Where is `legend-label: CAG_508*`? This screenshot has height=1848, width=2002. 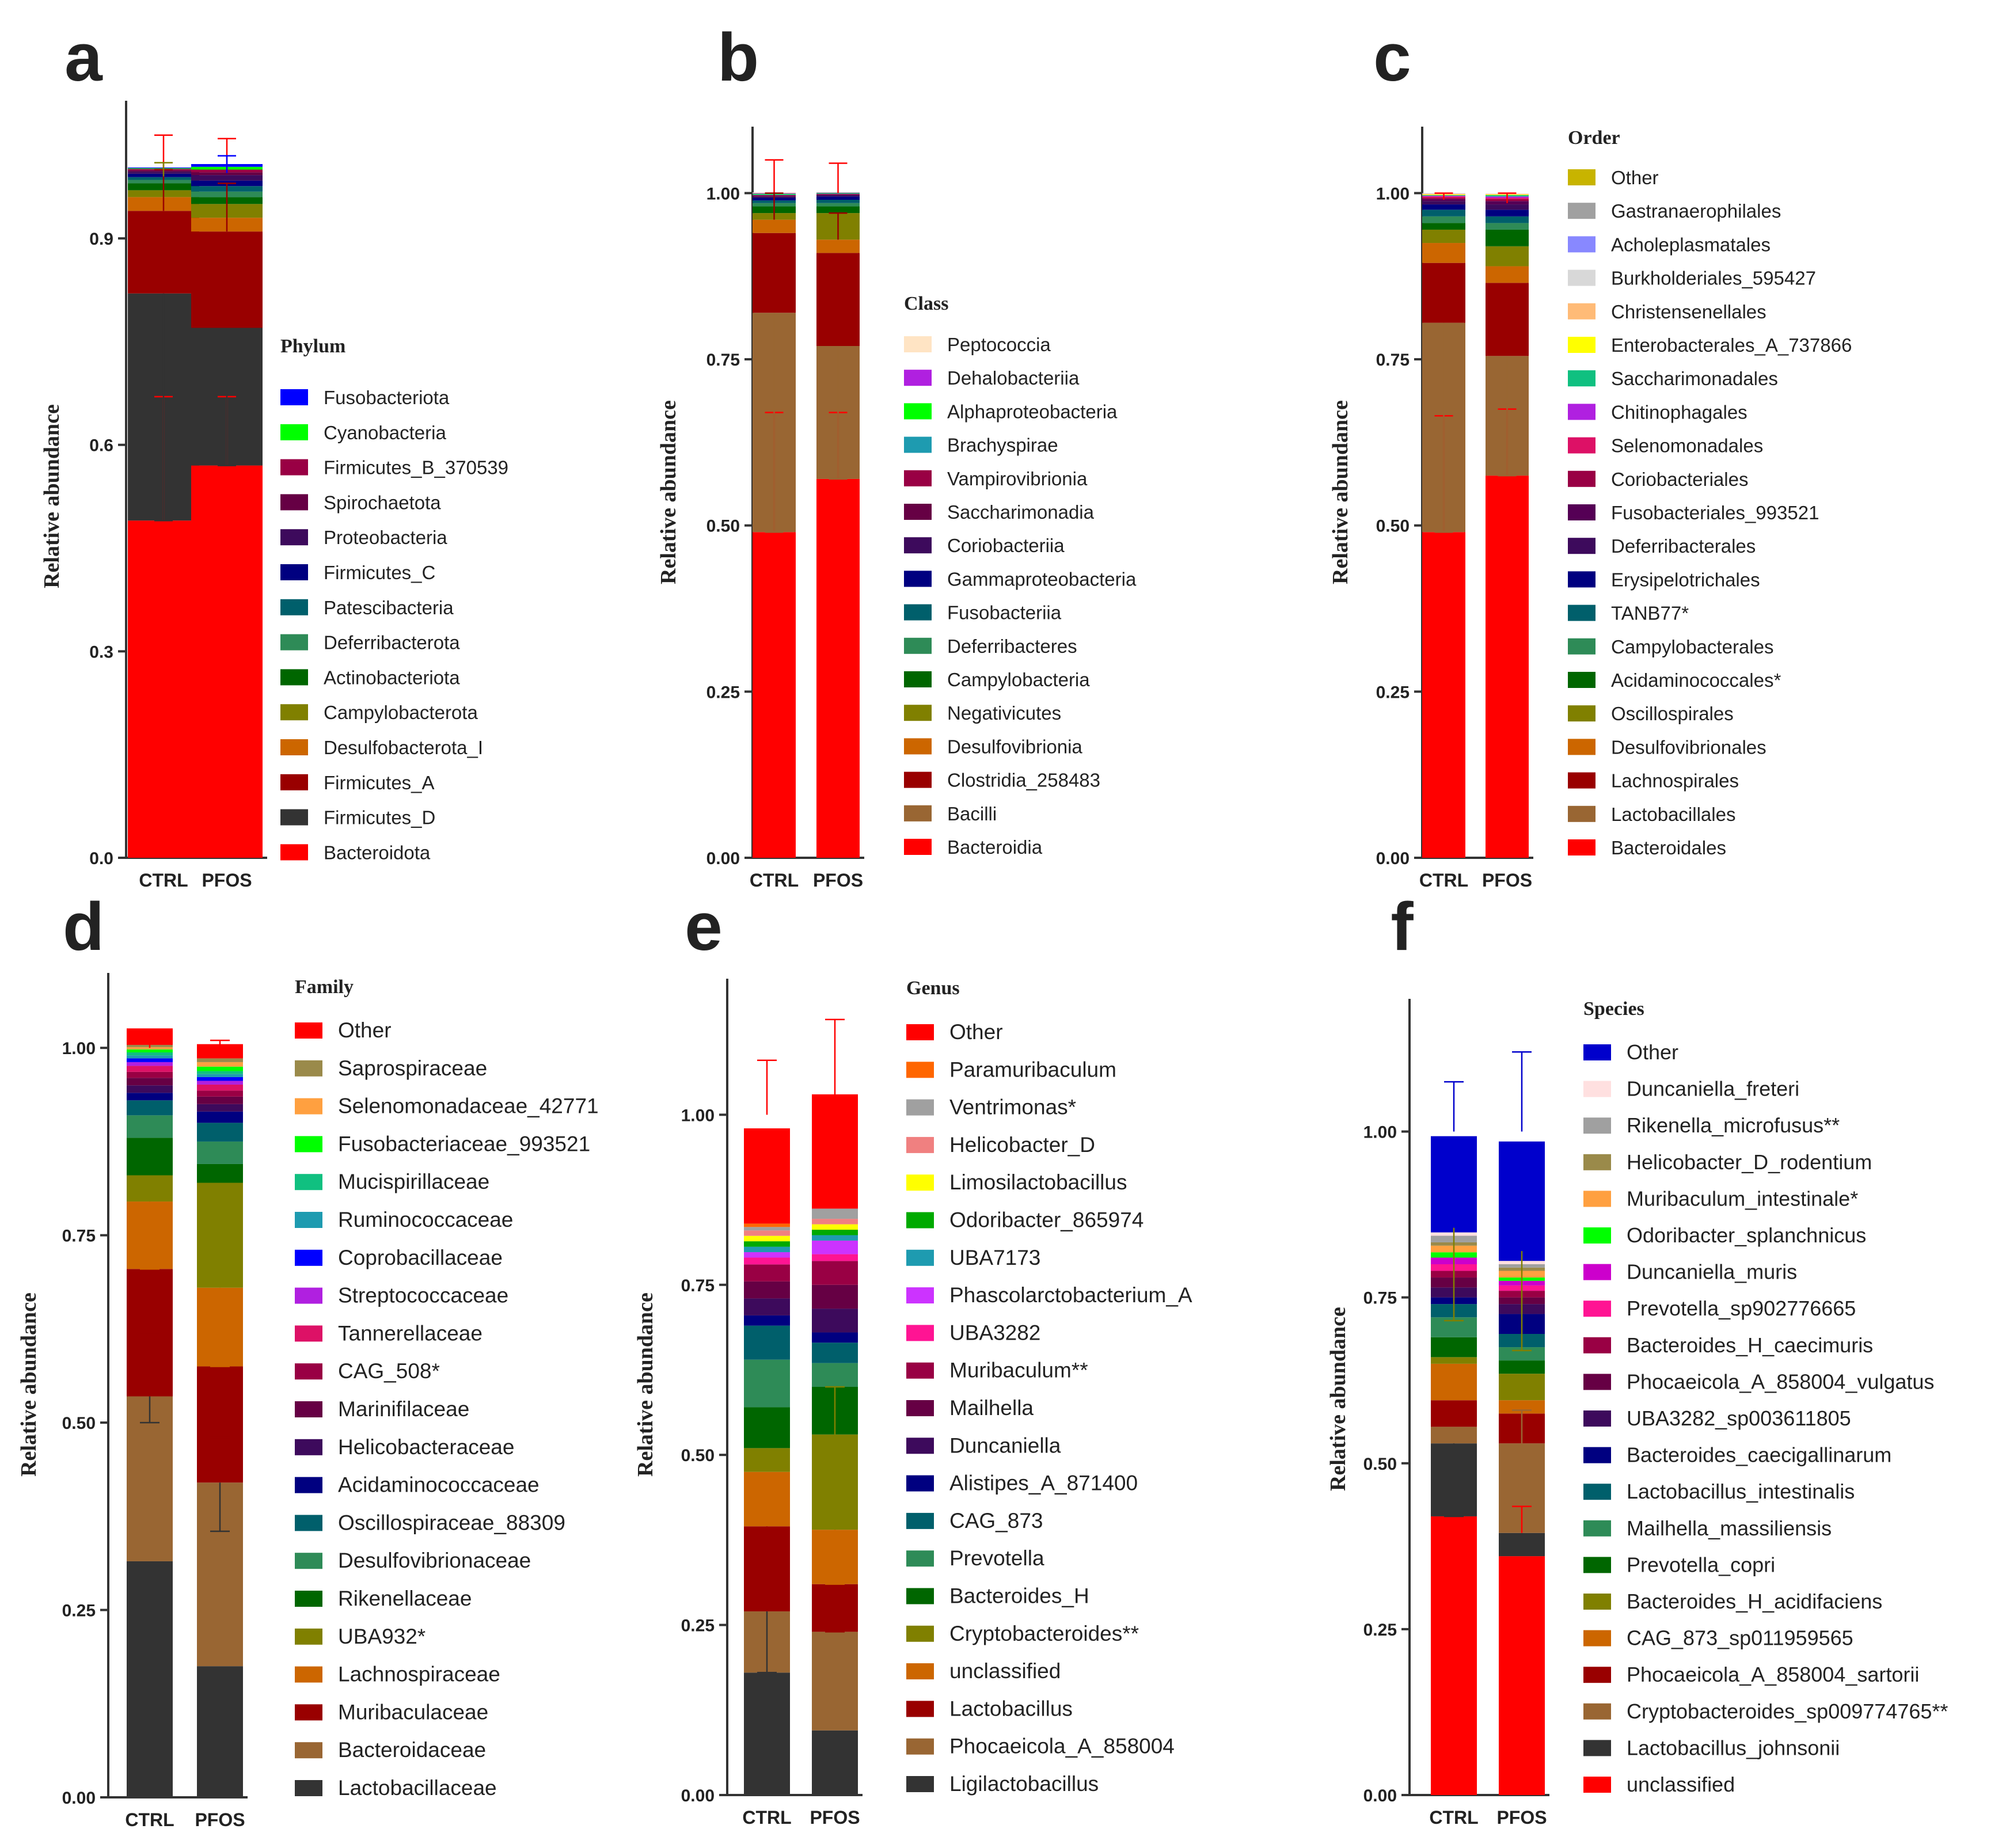
legend-label: CAG_508* is located at coordinates (389, 1371).